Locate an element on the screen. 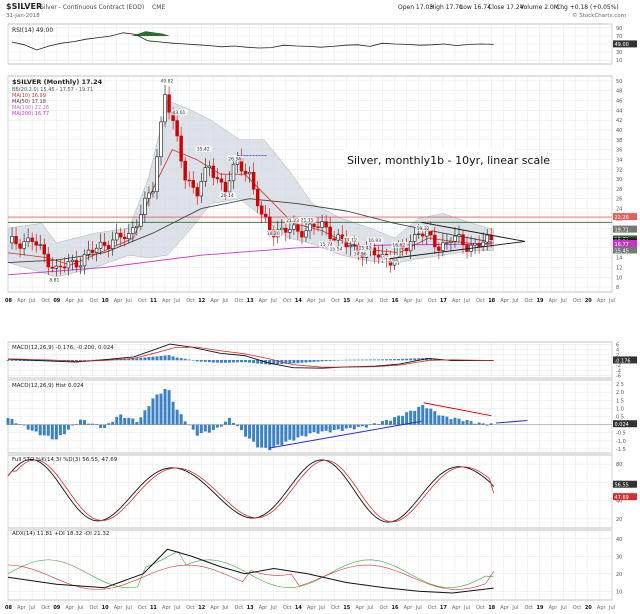  price-point-label: 26.14 is located at coordinates (227, 196).